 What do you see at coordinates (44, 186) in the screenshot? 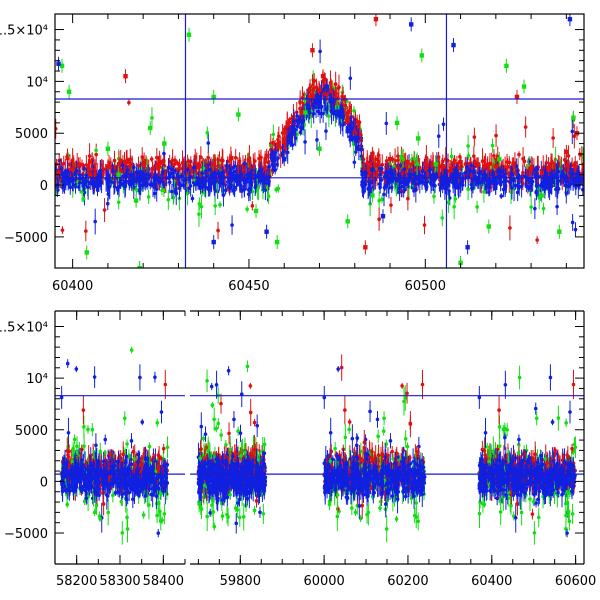
I see `y-tick-label: 0` at bounding box center [44, 186].